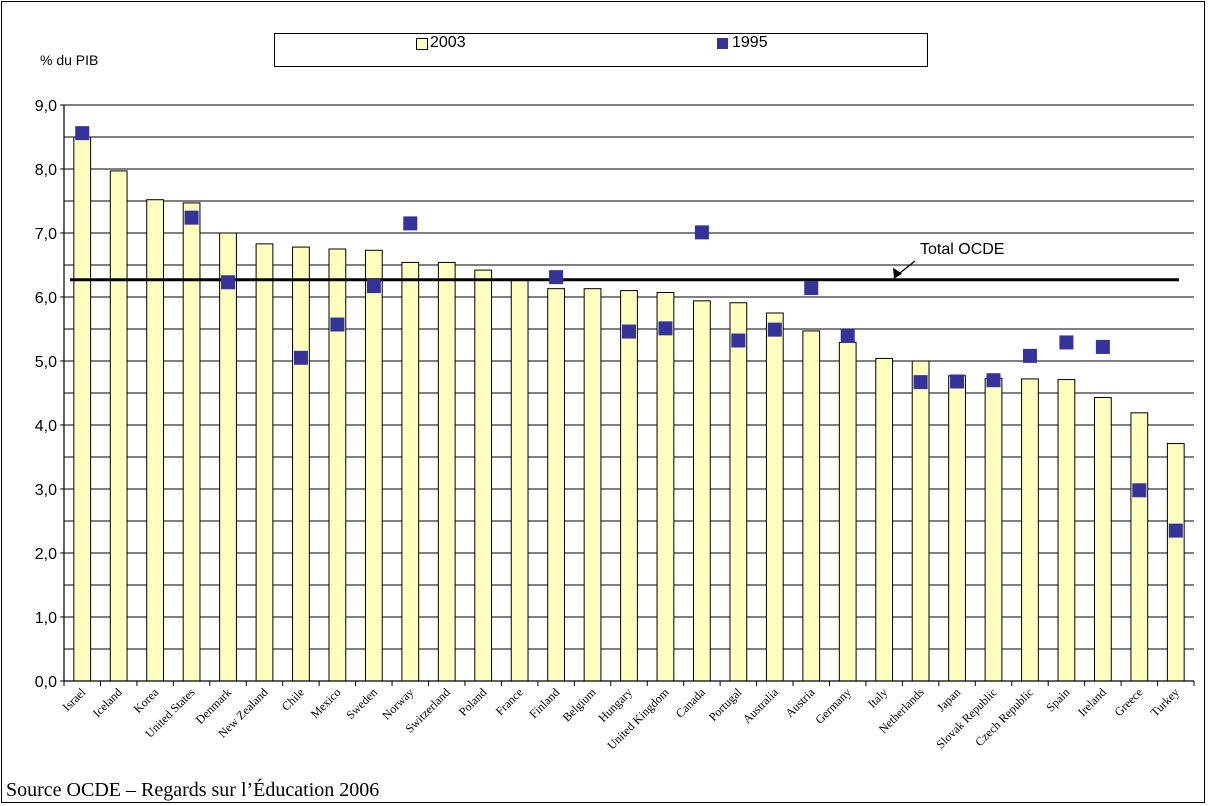 This screenshot has width=1208, height=806. Describe the element at coordinates (1057, 699) in the screenshot. I see `x-tick-label: Spain` at that location.